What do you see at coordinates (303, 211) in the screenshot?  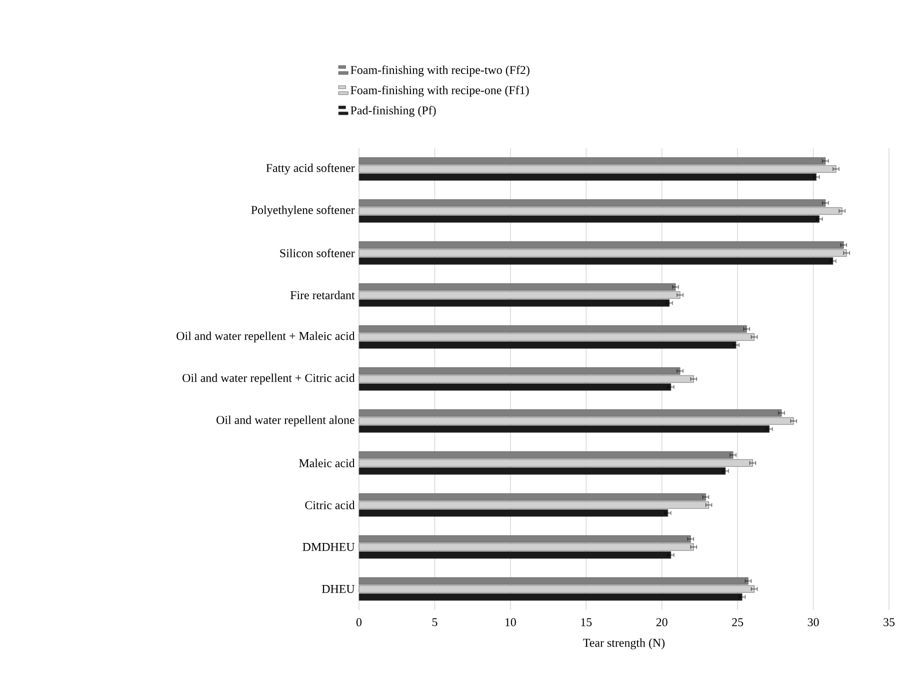 I see `y-tick-label: Polyethylene softener` at bounding box center [303, 211].